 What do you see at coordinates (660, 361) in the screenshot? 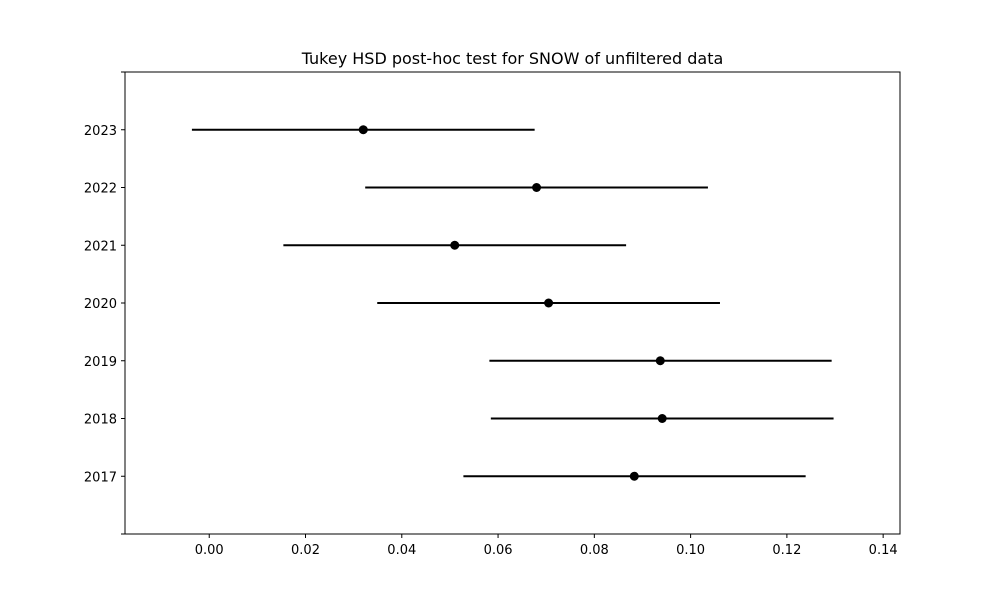
I see `mean-point-2019` at bounding box center [660, 361].